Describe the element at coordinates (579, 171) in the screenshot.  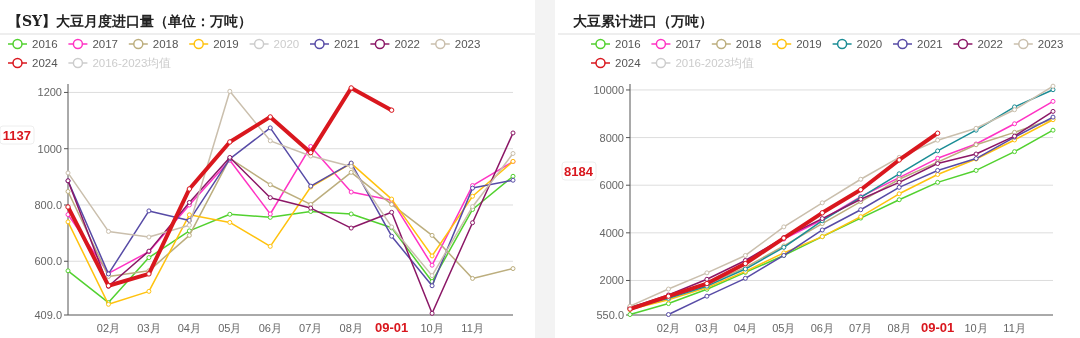
I see `text: 8184` at that location.